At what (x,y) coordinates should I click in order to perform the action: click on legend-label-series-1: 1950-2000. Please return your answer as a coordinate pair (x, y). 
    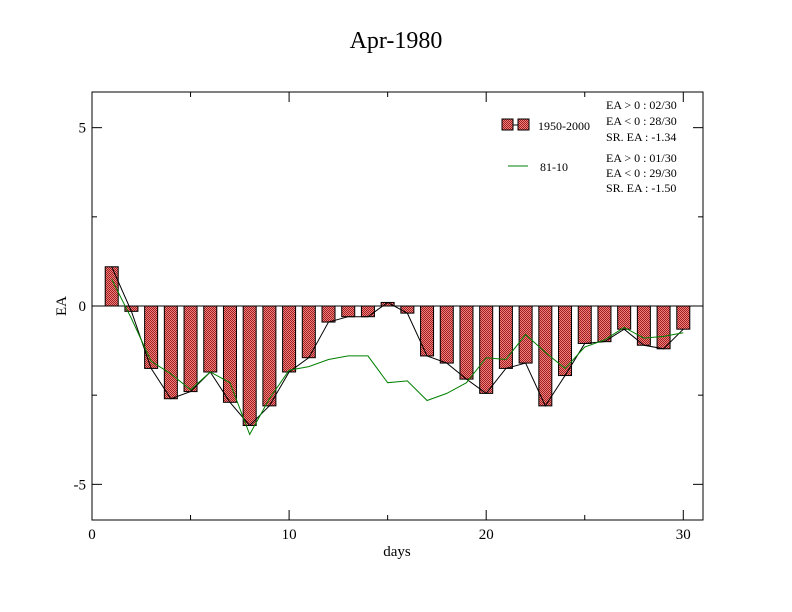
    Looking at the image, I should click on (564, 126).